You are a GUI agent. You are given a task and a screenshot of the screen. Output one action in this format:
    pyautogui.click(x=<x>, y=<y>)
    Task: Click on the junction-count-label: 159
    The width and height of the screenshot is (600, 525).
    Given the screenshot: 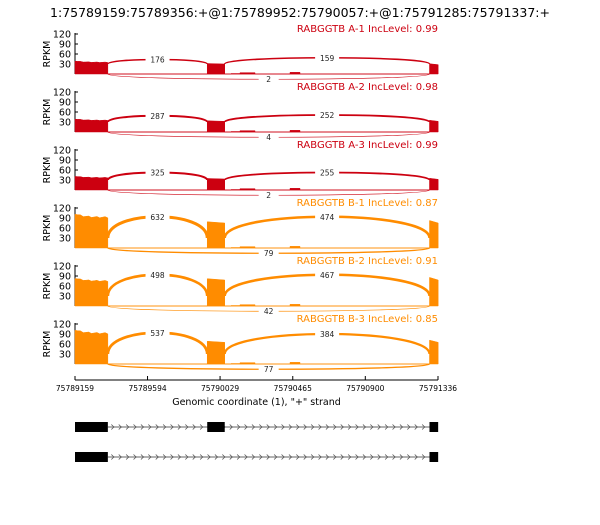 What is the action you would take?
    pyautogui.click(x=327, y=58)
    